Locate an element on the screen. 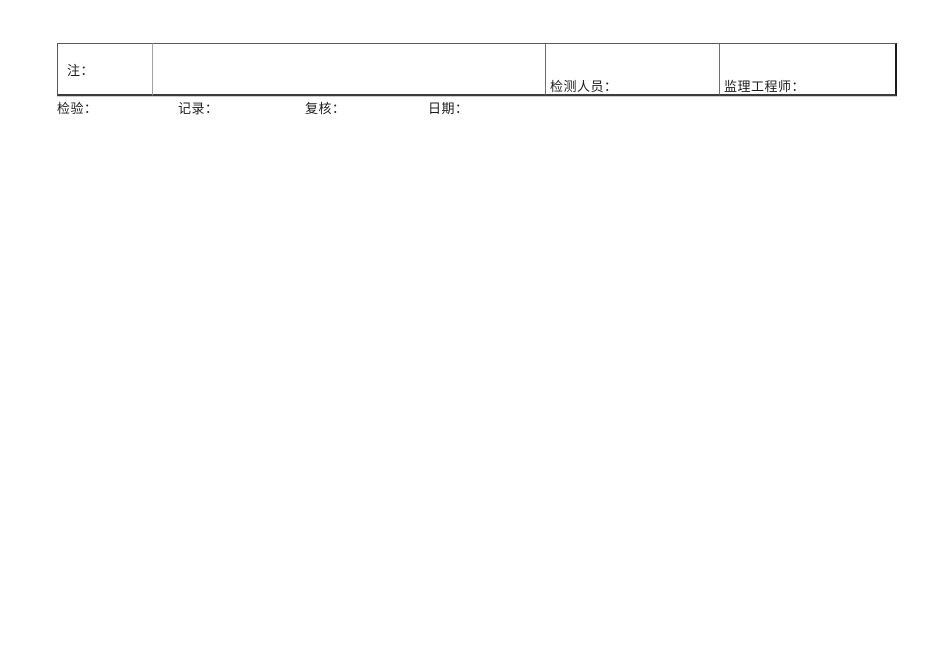  note-label: 注： is located at coordinates (81, 70).